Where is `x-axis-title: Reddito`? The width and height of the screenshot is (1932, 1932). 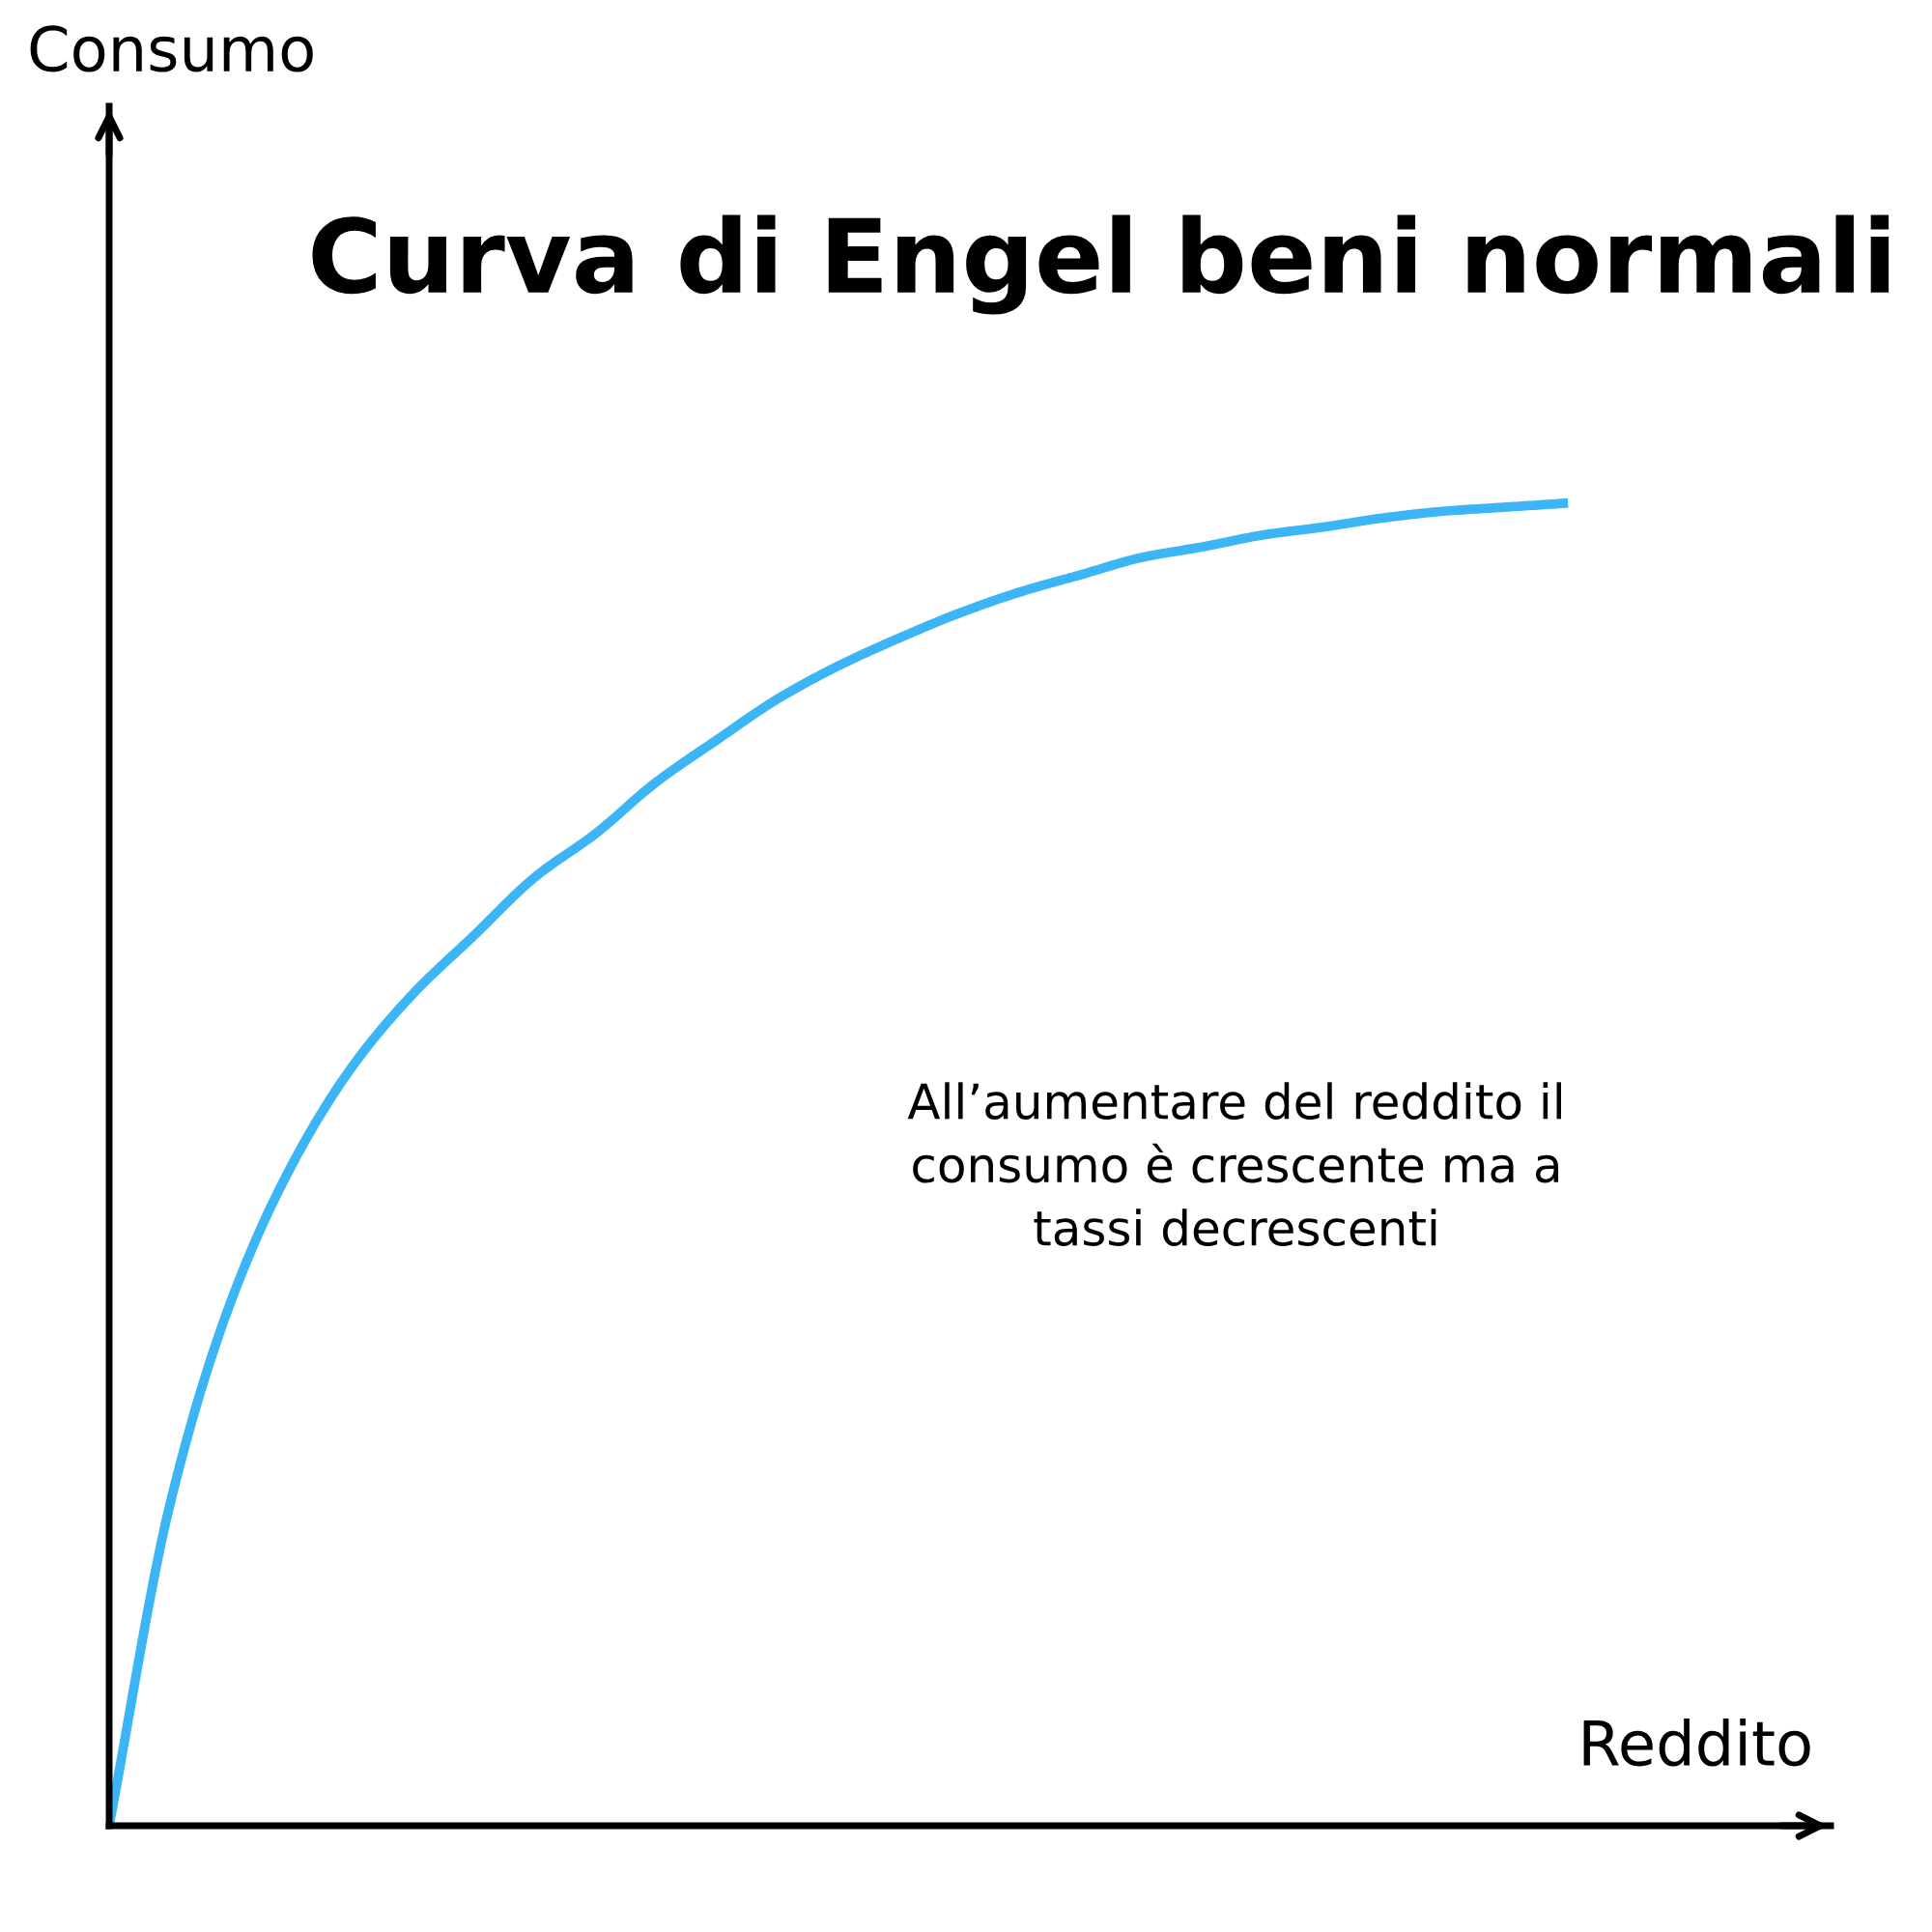 x-axis-title: Reddito is located at coordinates (1696, 1742).